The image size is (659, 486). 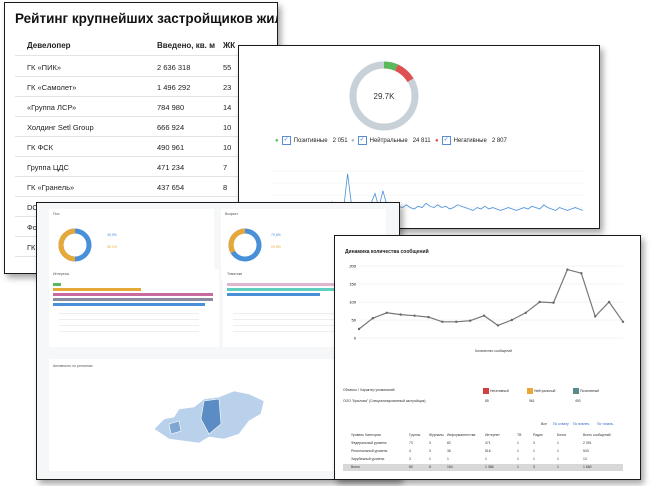 I want to click on topics-title: Тематики, so click(x=235, y=274).